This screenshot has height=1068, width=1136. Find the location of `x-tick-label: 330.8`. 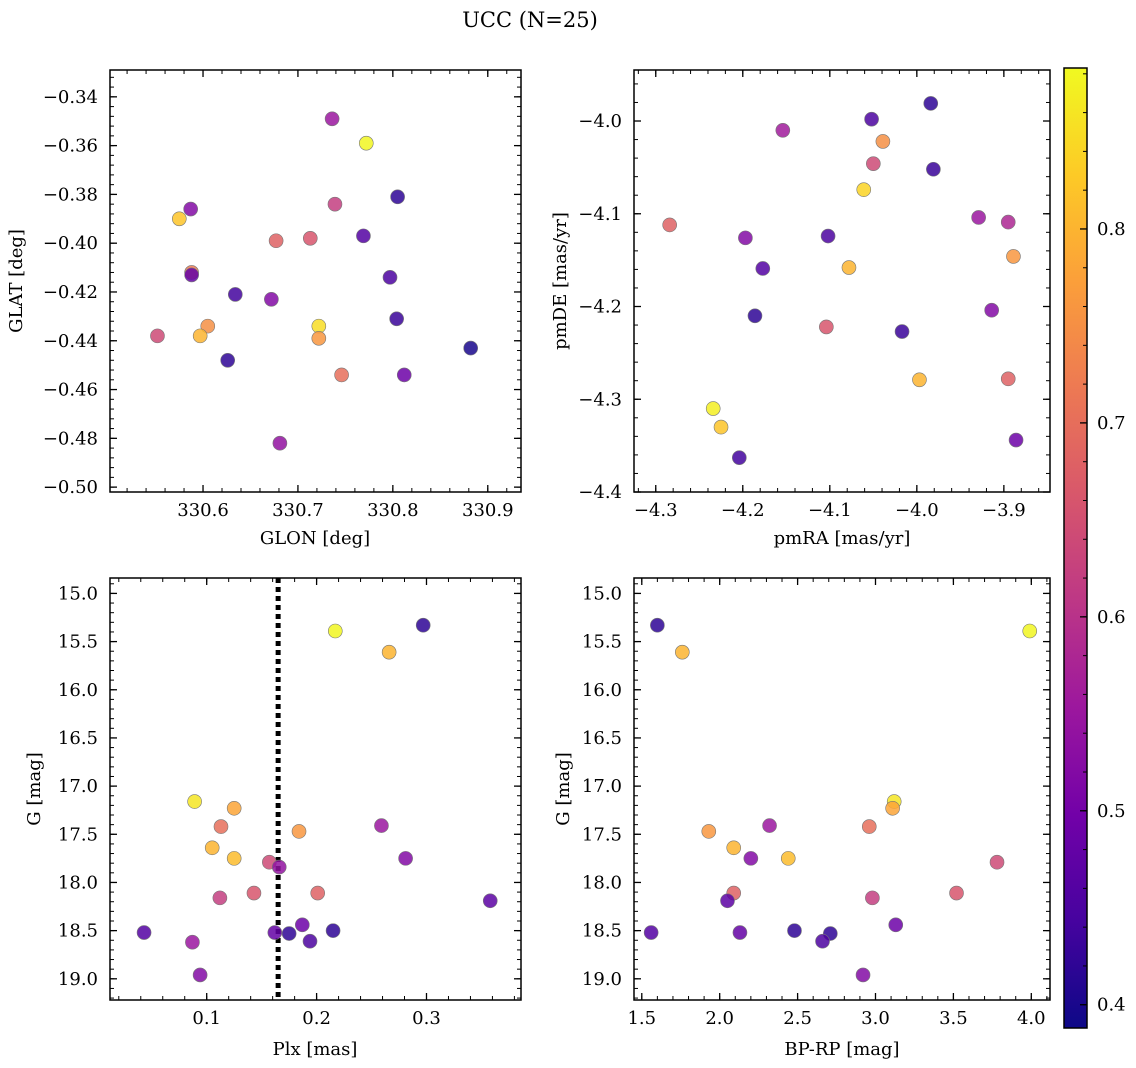

x-tick-label: 330.8 is located at coordinates (393, 510).